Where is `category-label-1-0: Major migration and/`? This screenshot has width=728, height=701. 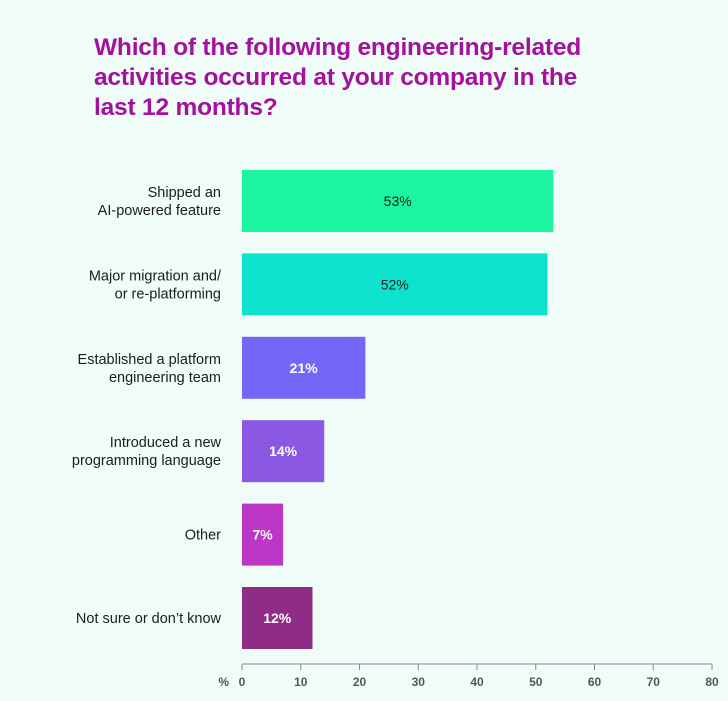 category-label-1-0: Major migration and/ is located at coordinates (155, 276).